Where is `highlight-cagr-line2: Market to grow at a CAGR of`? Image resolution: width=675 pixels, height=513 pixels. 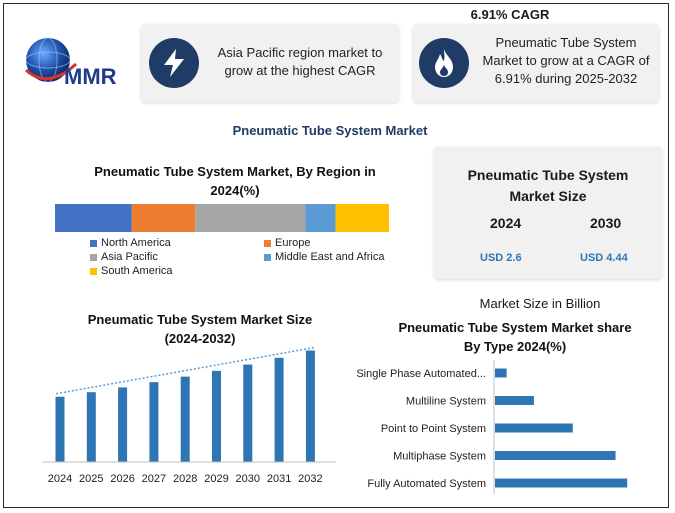
highlight-cagr-line2: Market to grow at a CAGR of is located at coordinates (566, 60).